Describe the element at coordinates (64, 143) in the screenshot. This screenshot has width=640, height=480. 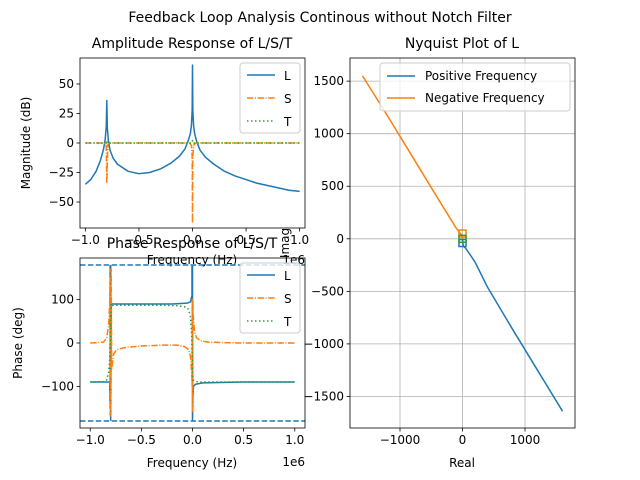
I see `amplitude-y-ticks: −50 −25 0 25 50` at that location.